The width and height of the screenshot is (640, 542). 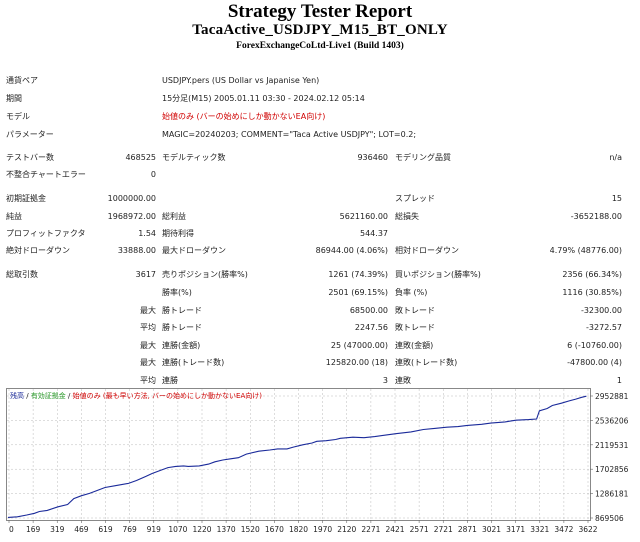 I want to click on avg-win-label: 勝トレード, so click(x=182, y=327).